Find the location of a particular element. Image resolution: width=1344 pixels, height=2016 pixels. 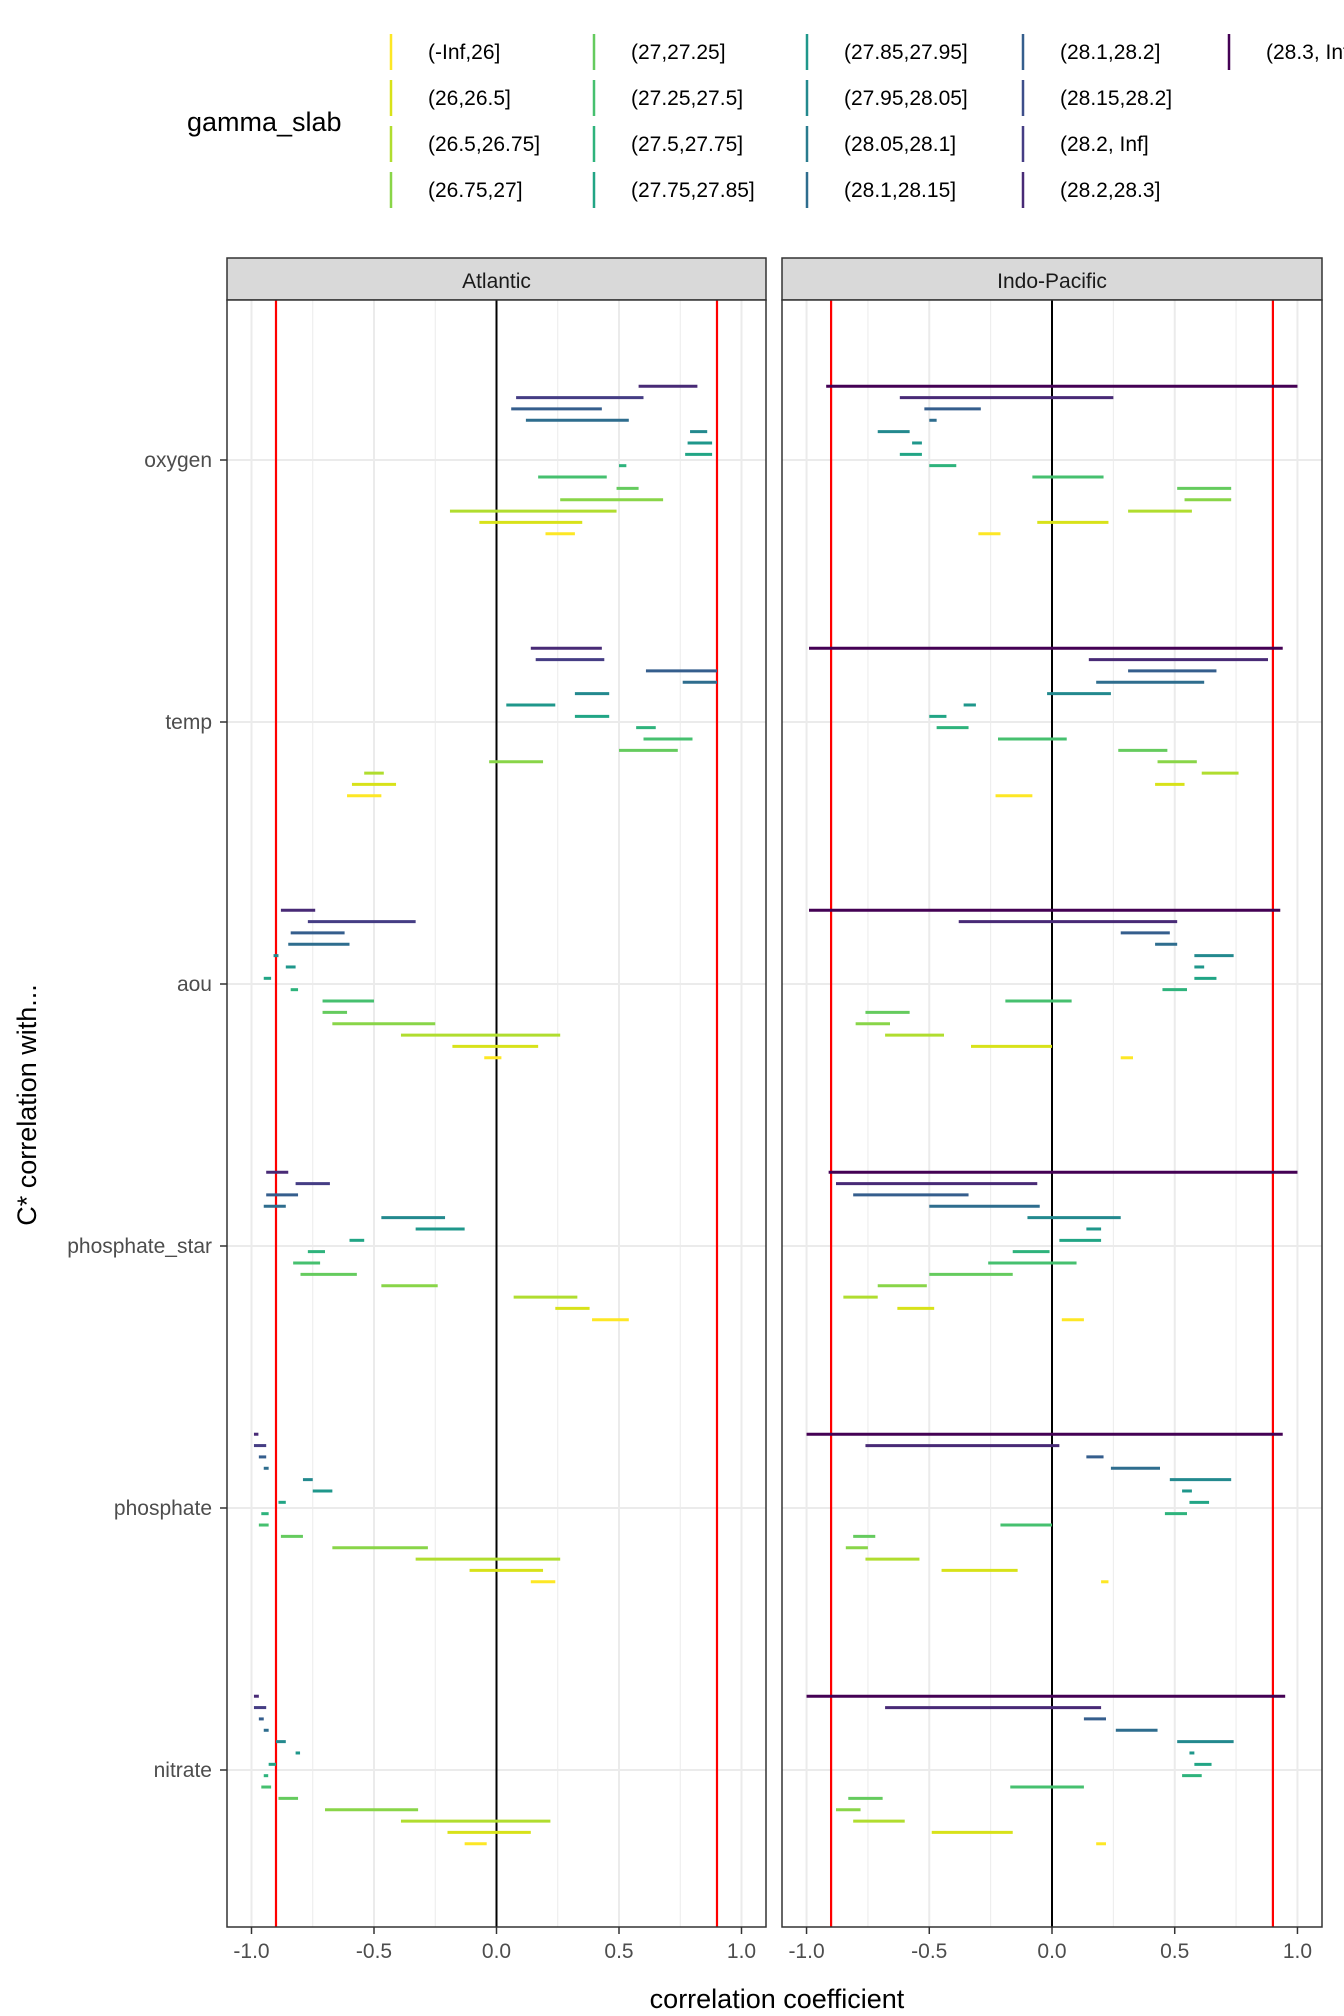

legend-item-28-05-28-1: (28.05,28.1] is located at coordinates (880, 144).